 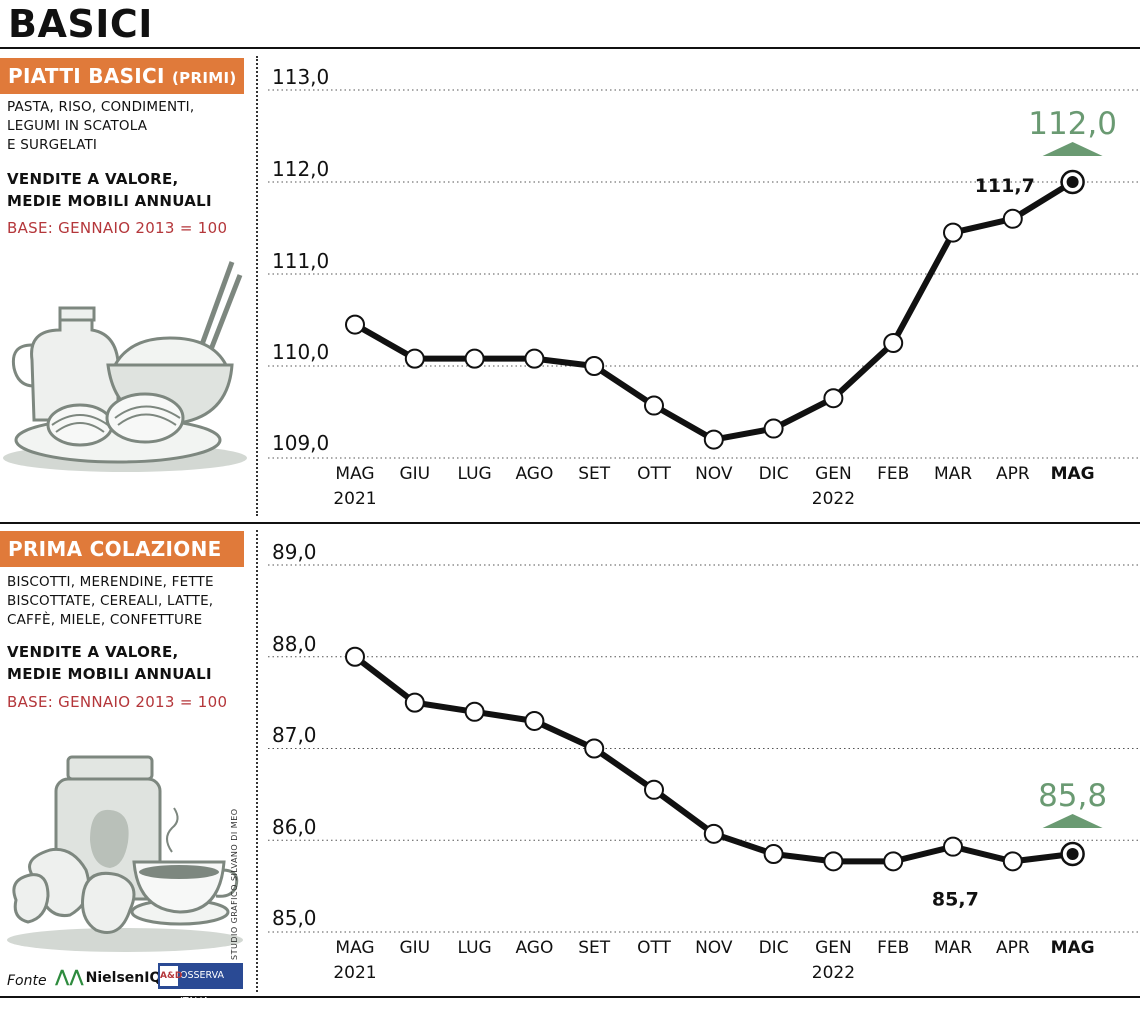 I want to click on data-label-previous: 85,7, so click(x=955, y=899).